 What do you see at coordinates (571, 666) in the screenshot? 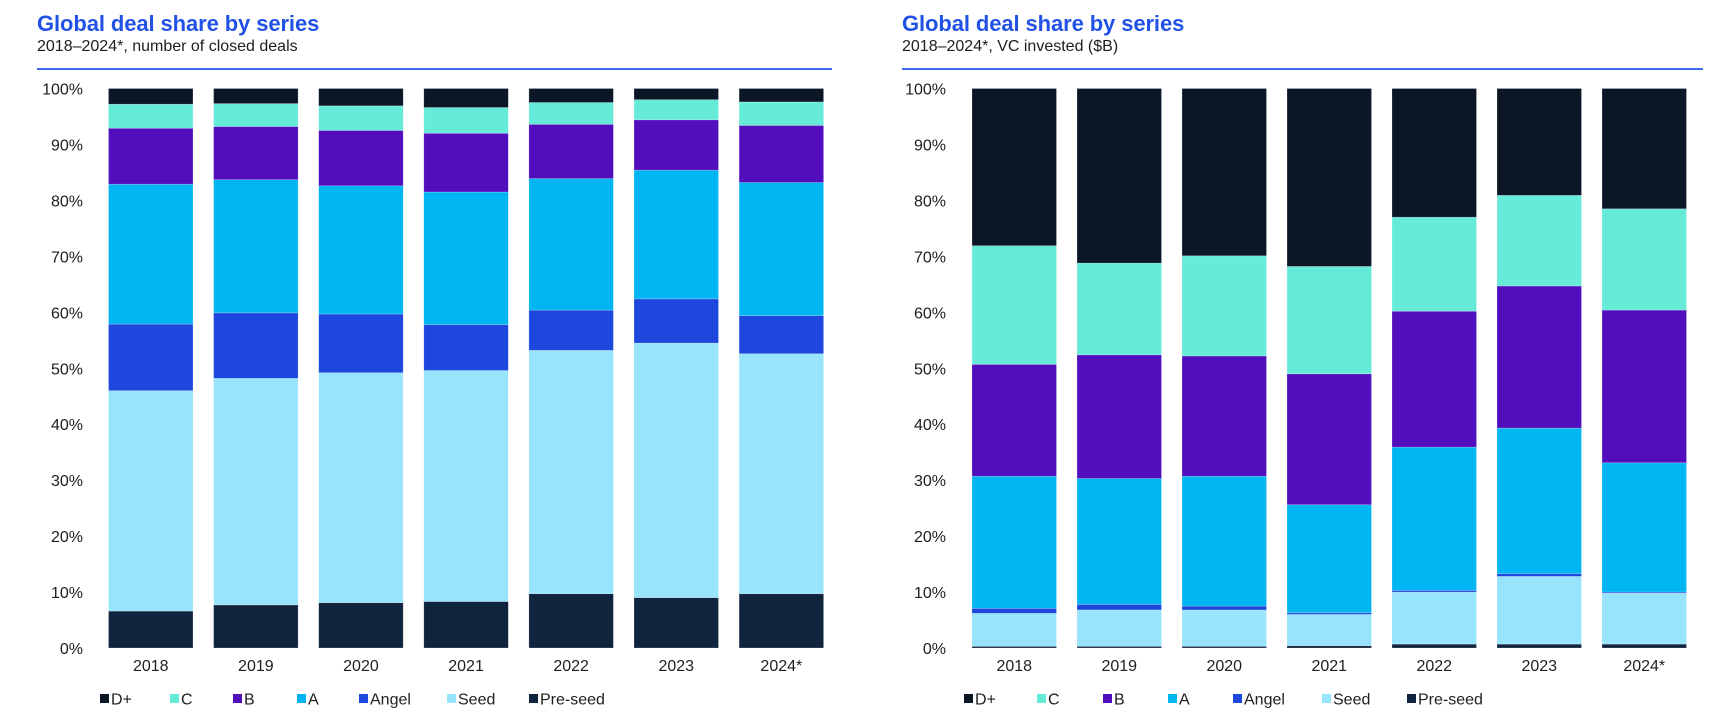
I see `x-tick-label: 2022` at bounding box center [571, 666].